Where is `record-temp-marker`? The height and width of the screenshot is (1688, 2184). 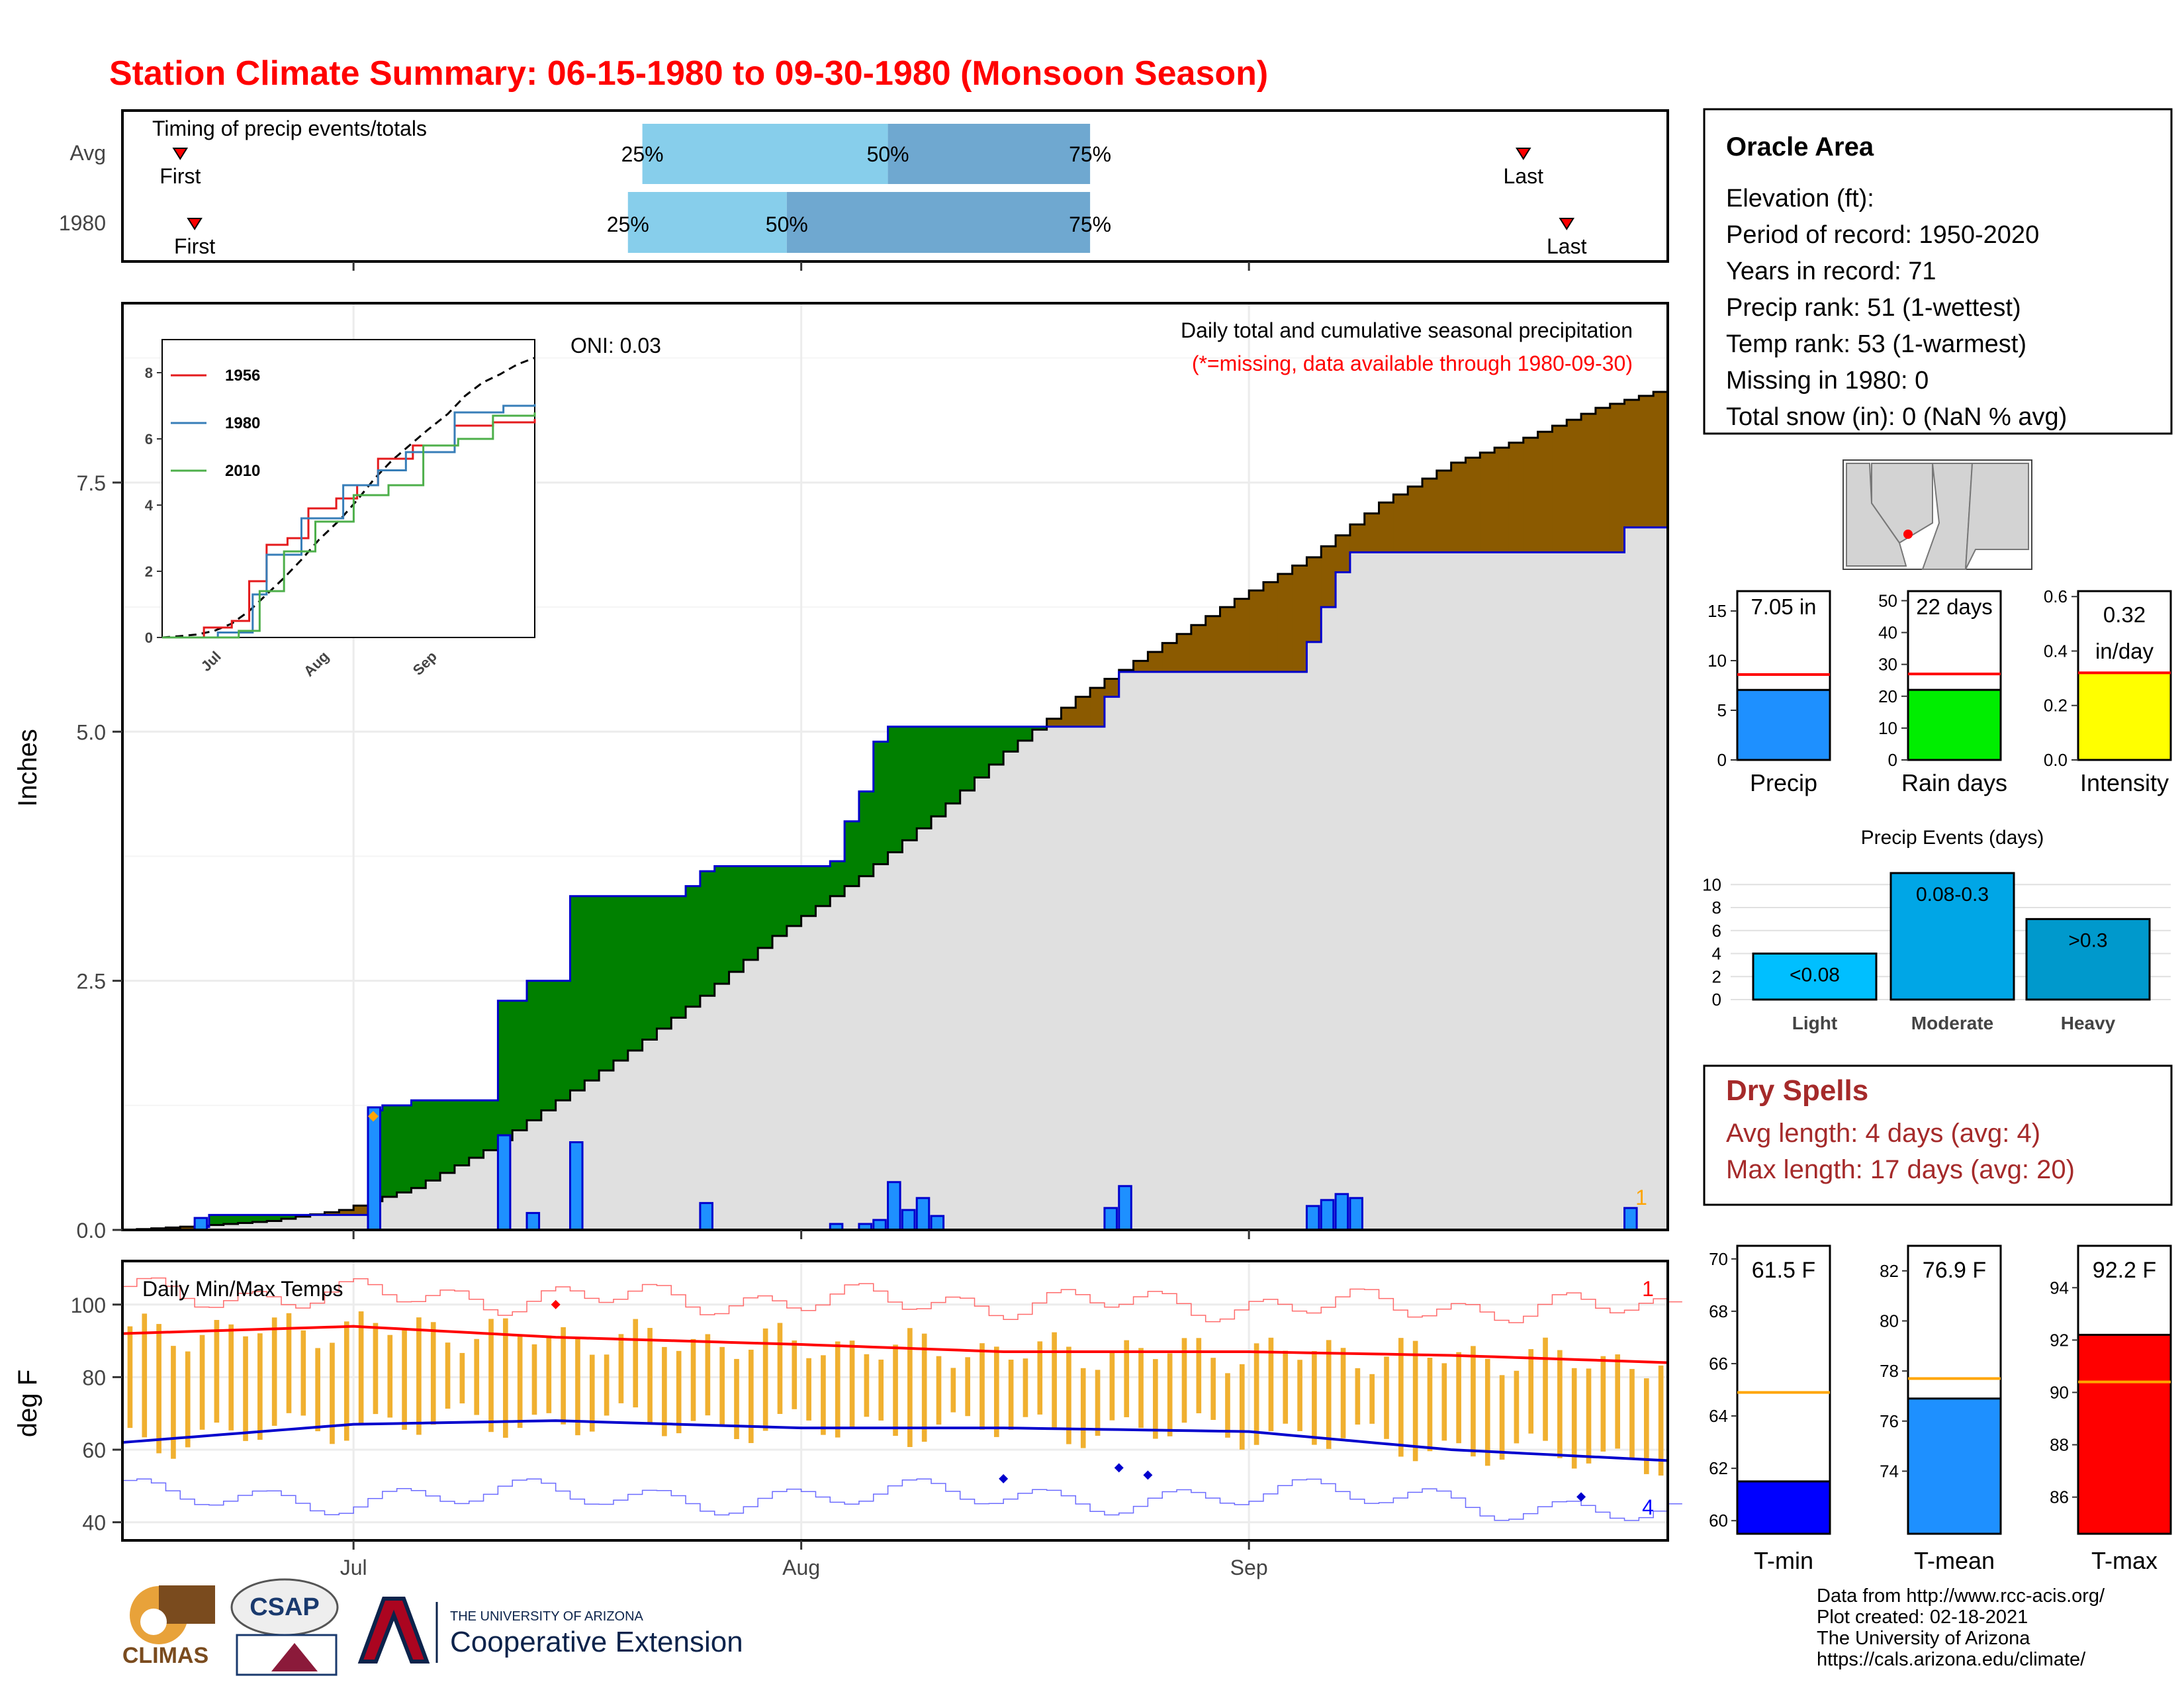 record-temp-marker is located at coordinates (1148, 1475).